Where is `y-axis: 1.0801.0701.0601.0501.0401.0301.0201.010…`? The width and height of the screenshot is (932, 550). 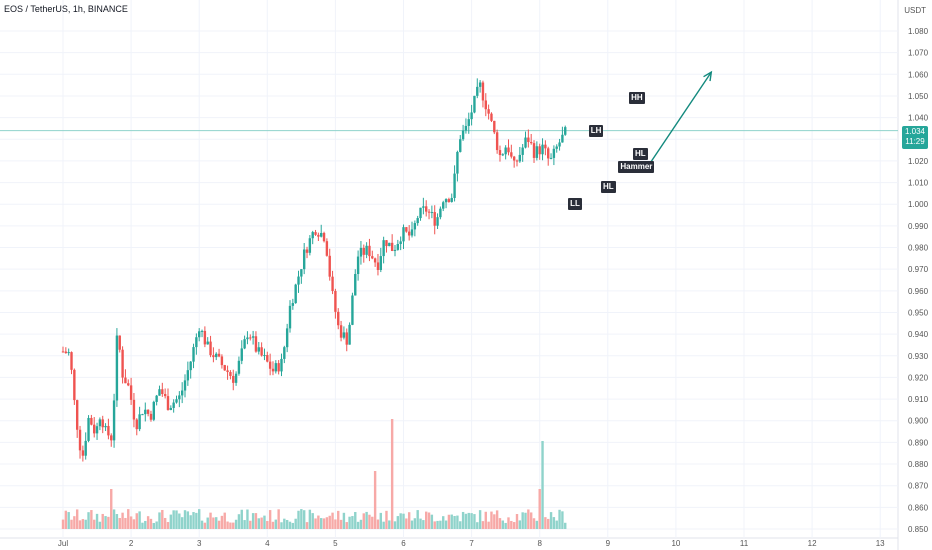
y-axis: 1.0801.0701.0601.0501.0401.0301.0201.010… is located at coordinates (918, 280).